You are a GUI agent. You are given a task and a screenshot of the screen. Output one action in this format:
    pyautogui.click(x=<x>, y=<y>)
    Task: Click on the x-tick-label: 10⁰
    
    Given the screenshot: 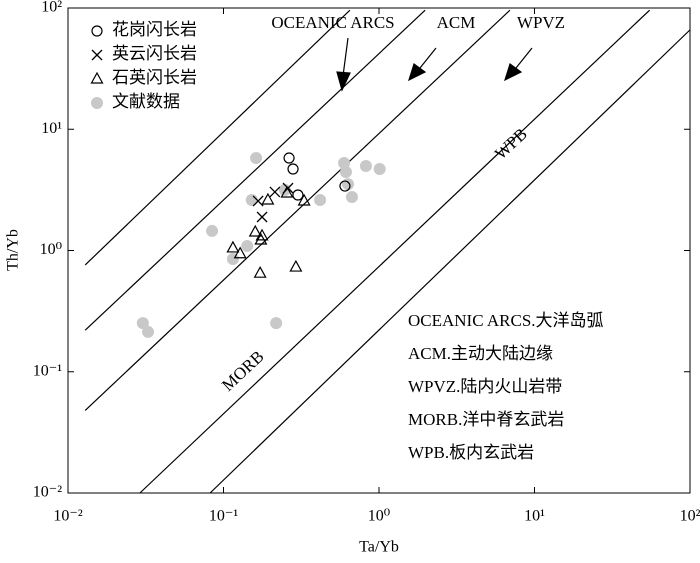 What is the action you would take?
    pyautogui.click(x=379, y=516)
    